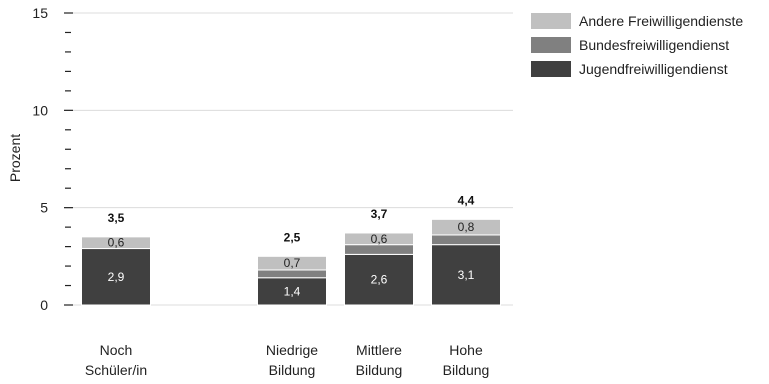 The height and width of the screenshot is (384, 769). I want to click on category-label: Noch Schüler/in, so click(116, 360).